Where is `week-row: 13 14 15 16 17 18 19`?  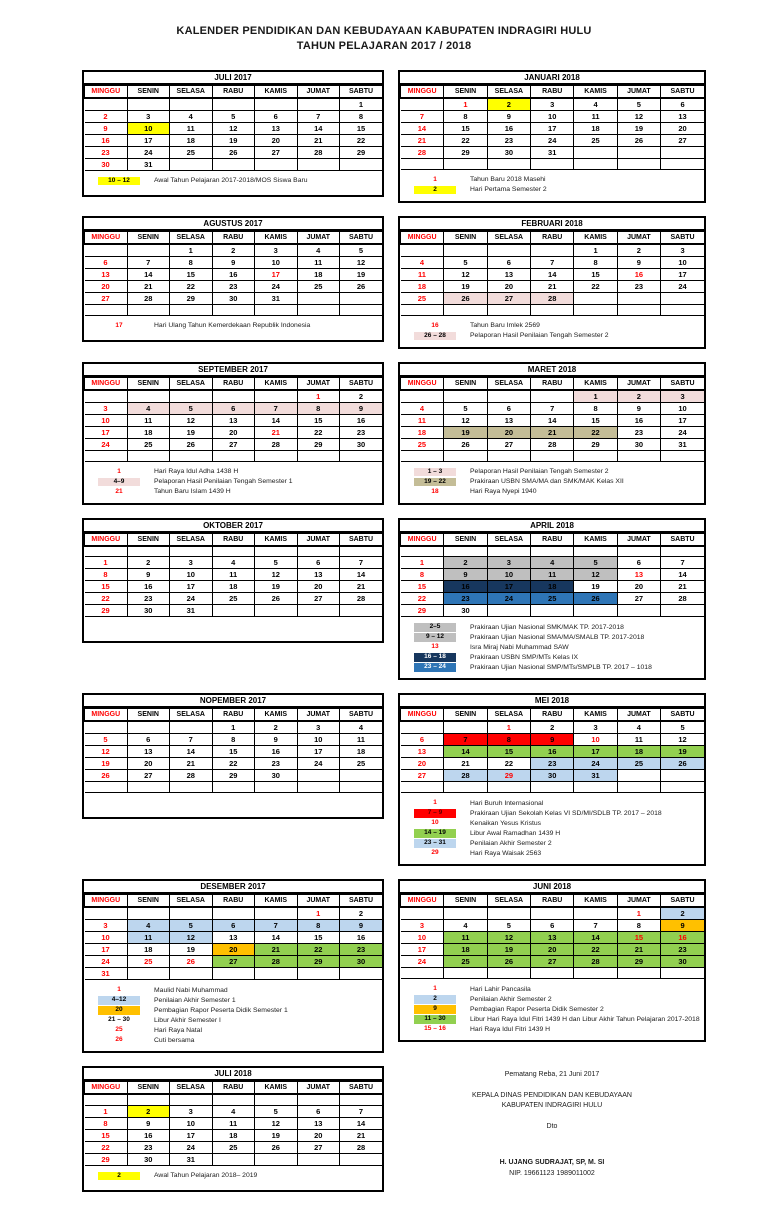 week-row: 13 14 15 16 17 18 19 is located at coordinates (552, 752).